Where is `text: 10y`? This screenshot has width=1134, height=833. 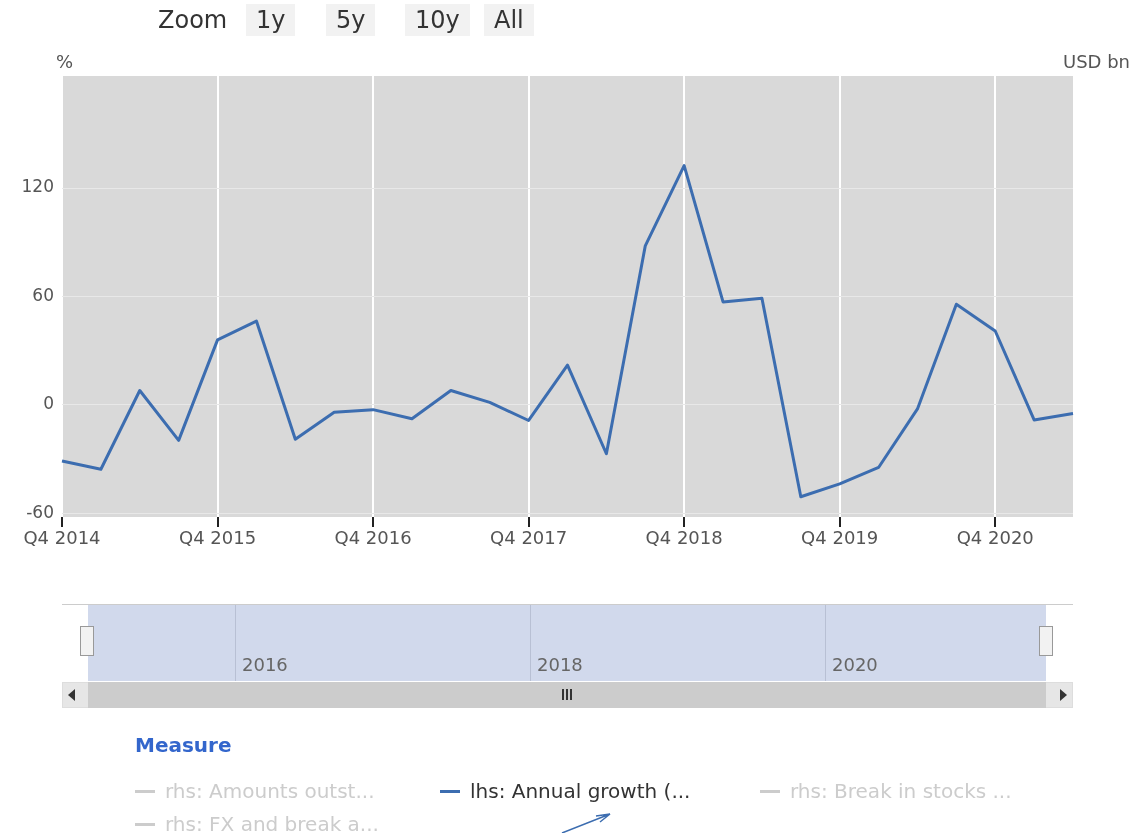 text: 10y is located at coordinates (437, 20).